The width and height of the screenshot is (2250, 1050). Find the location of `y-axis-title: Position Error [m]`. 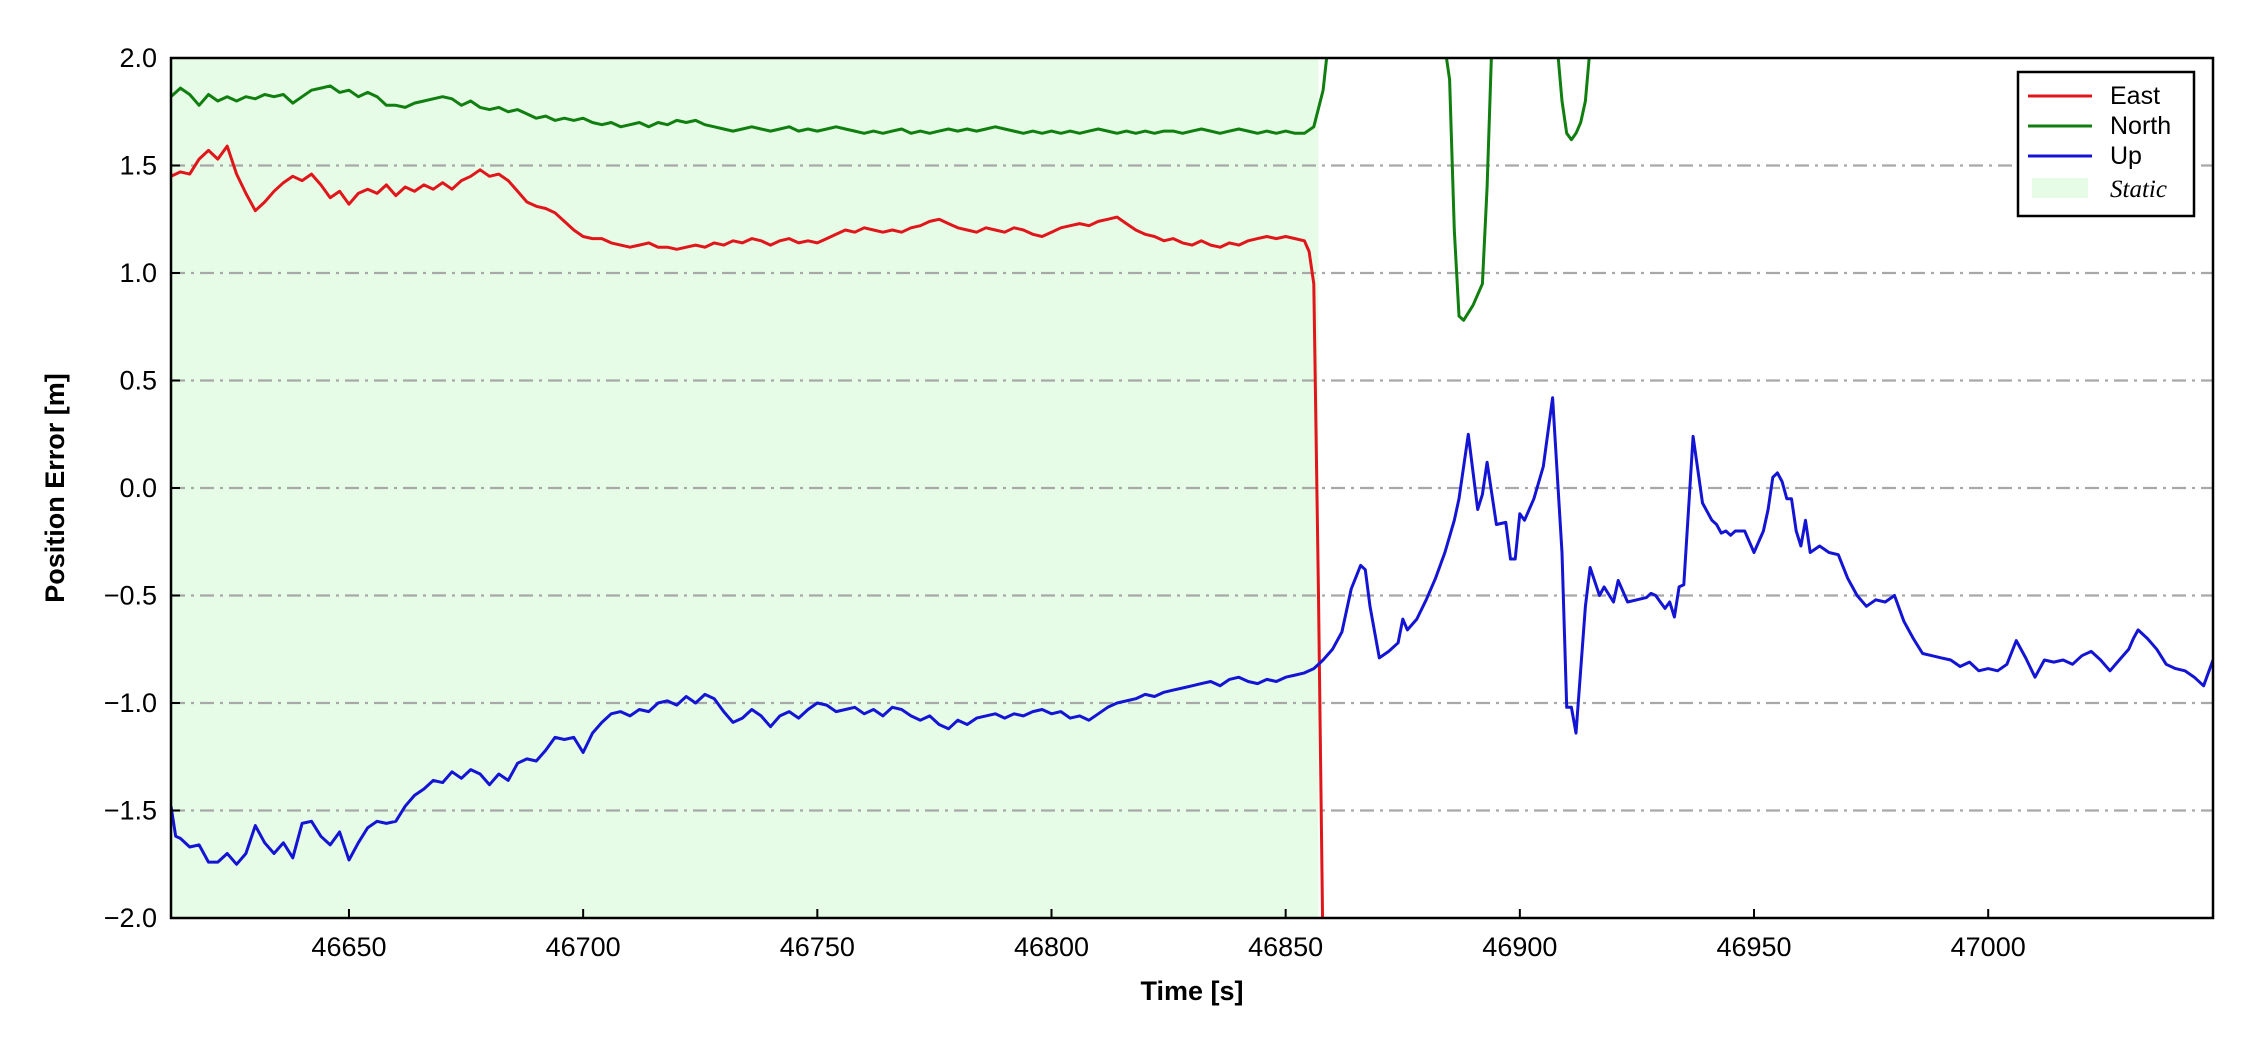

y-axis-title: Position Error [m] is located at coordinates (55, 488).